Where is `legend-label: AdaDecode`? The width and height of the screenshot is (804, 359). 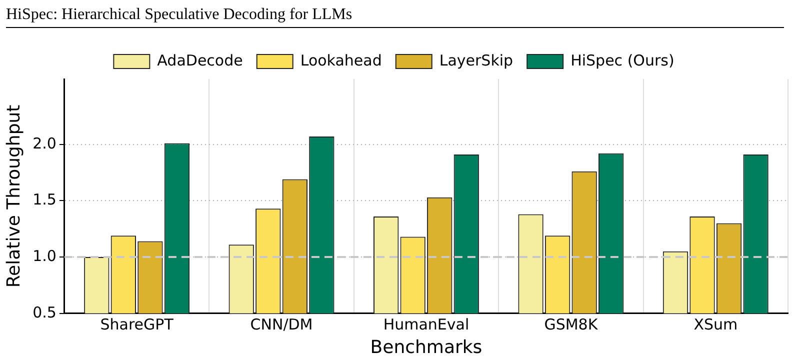 legend-label: AdaDecode is located at coordinates (200, 60).